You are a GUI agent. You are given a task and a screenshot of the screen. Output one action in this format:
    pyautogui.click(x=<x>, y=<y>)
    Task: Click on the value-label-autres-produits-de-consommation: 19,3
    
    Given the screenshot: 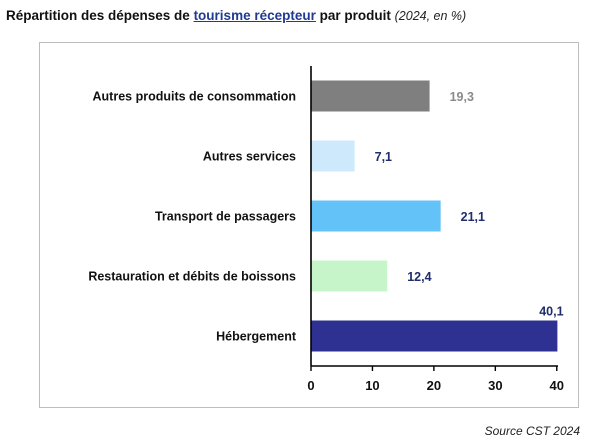 What is the action you would take?
    pyautogui.click(x=462, y=97)
    